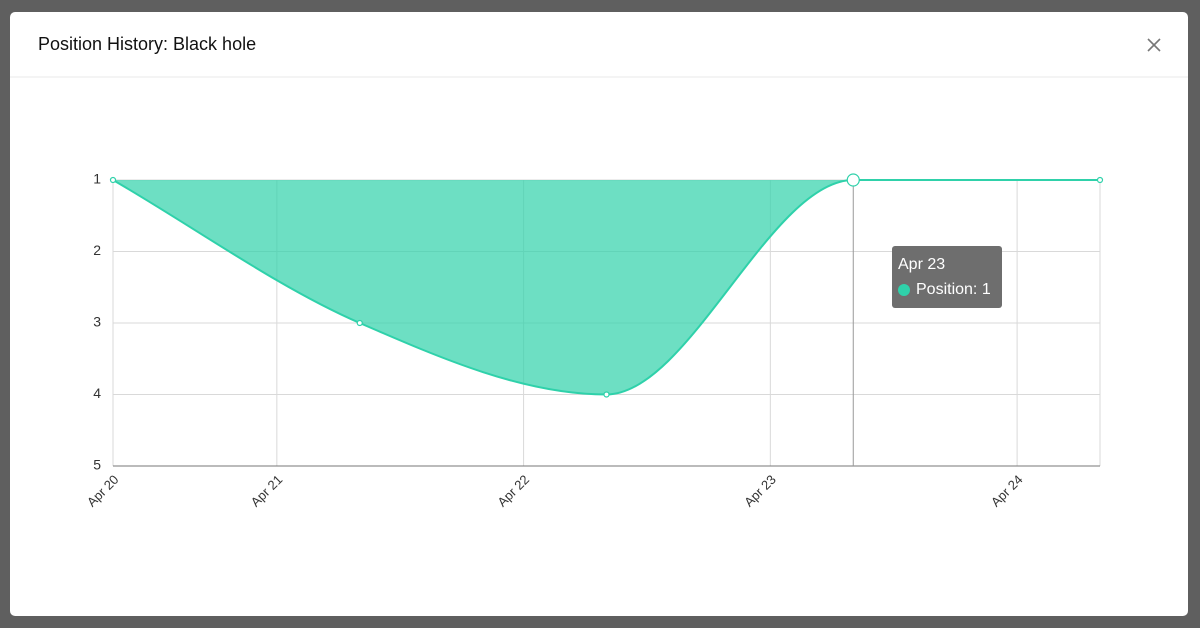 The height and width of the screenshot is (628, 1200). What do you see at coordinates (97, 322) in the screenshot?
I see `y-tick-label: 3` at bounding box center [97, 322].